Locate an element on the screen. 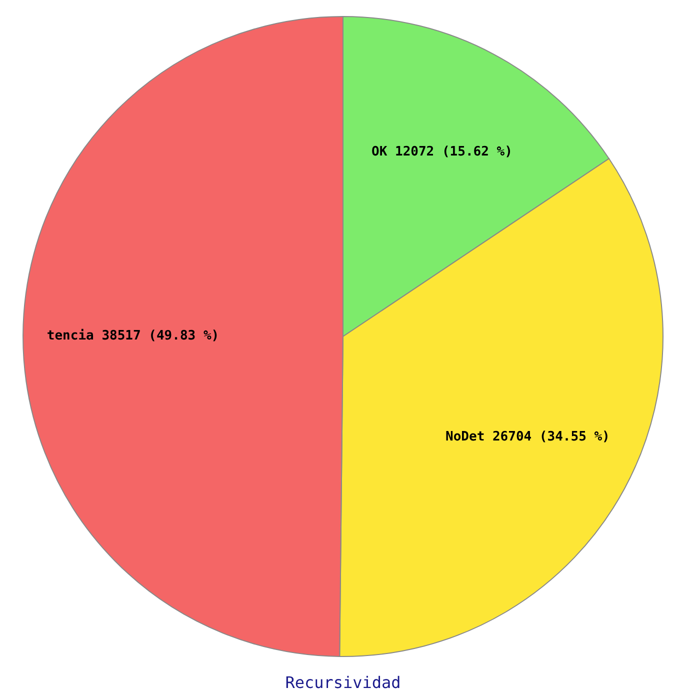 The height and width of the screenshot is (693, 686). slice-label: NoDet 26704 (34.55 %) is located at coordinates (528, 436).